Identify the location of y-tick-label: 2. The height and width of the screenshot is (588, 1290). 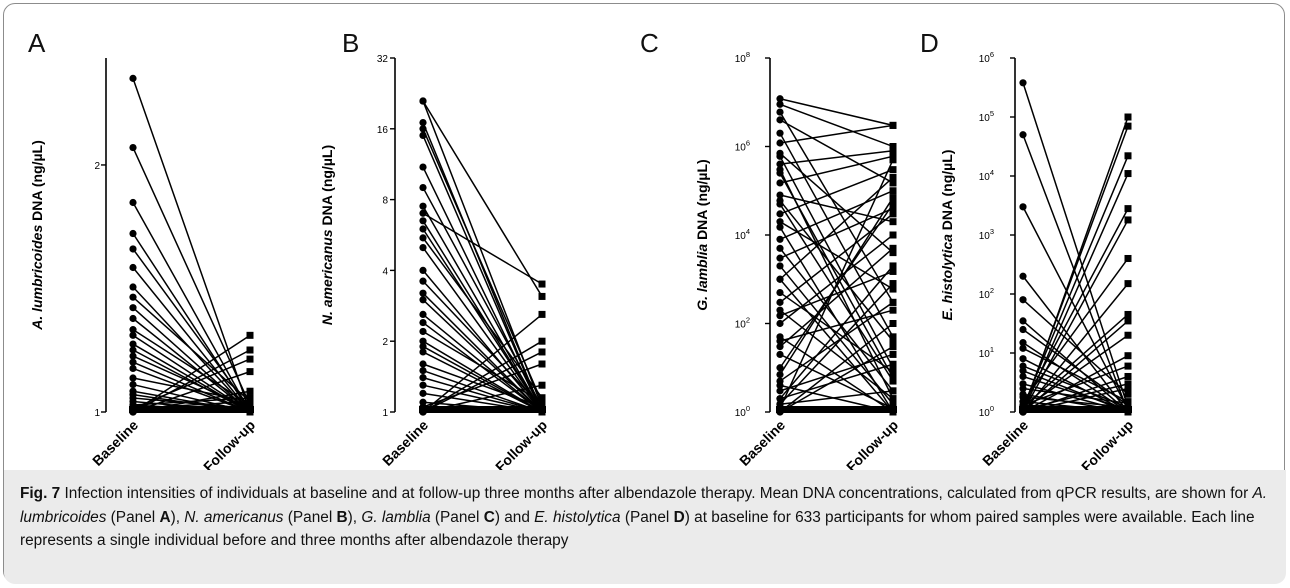
(385, 342).